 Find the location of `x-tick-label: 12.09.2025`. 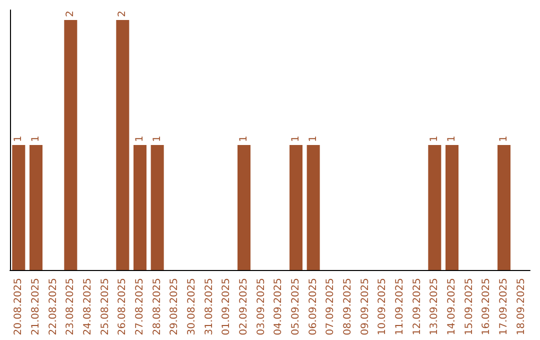

x-tick-label: 12.09.2025 is located at coordinates (417, 307).